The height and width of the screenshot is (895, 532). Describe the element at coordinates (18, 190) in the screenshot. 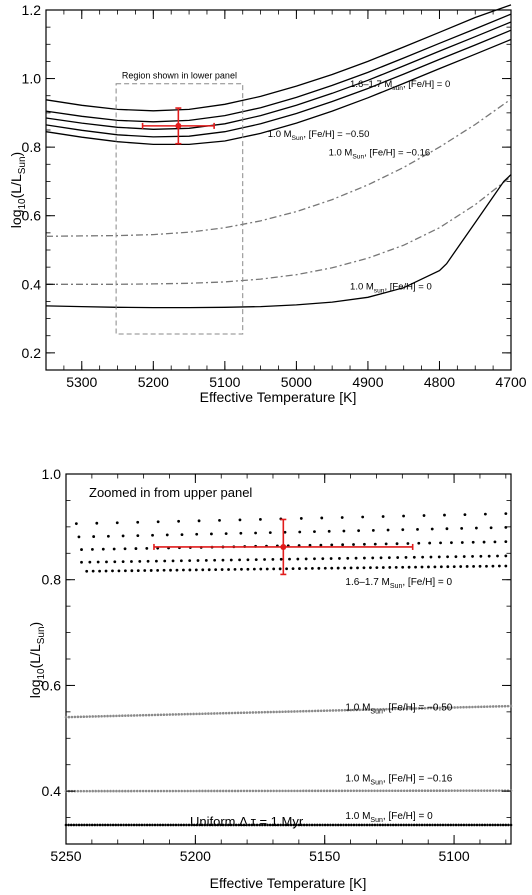

I see `upper-y-axis-label: log10(L/LSun)` at that location.